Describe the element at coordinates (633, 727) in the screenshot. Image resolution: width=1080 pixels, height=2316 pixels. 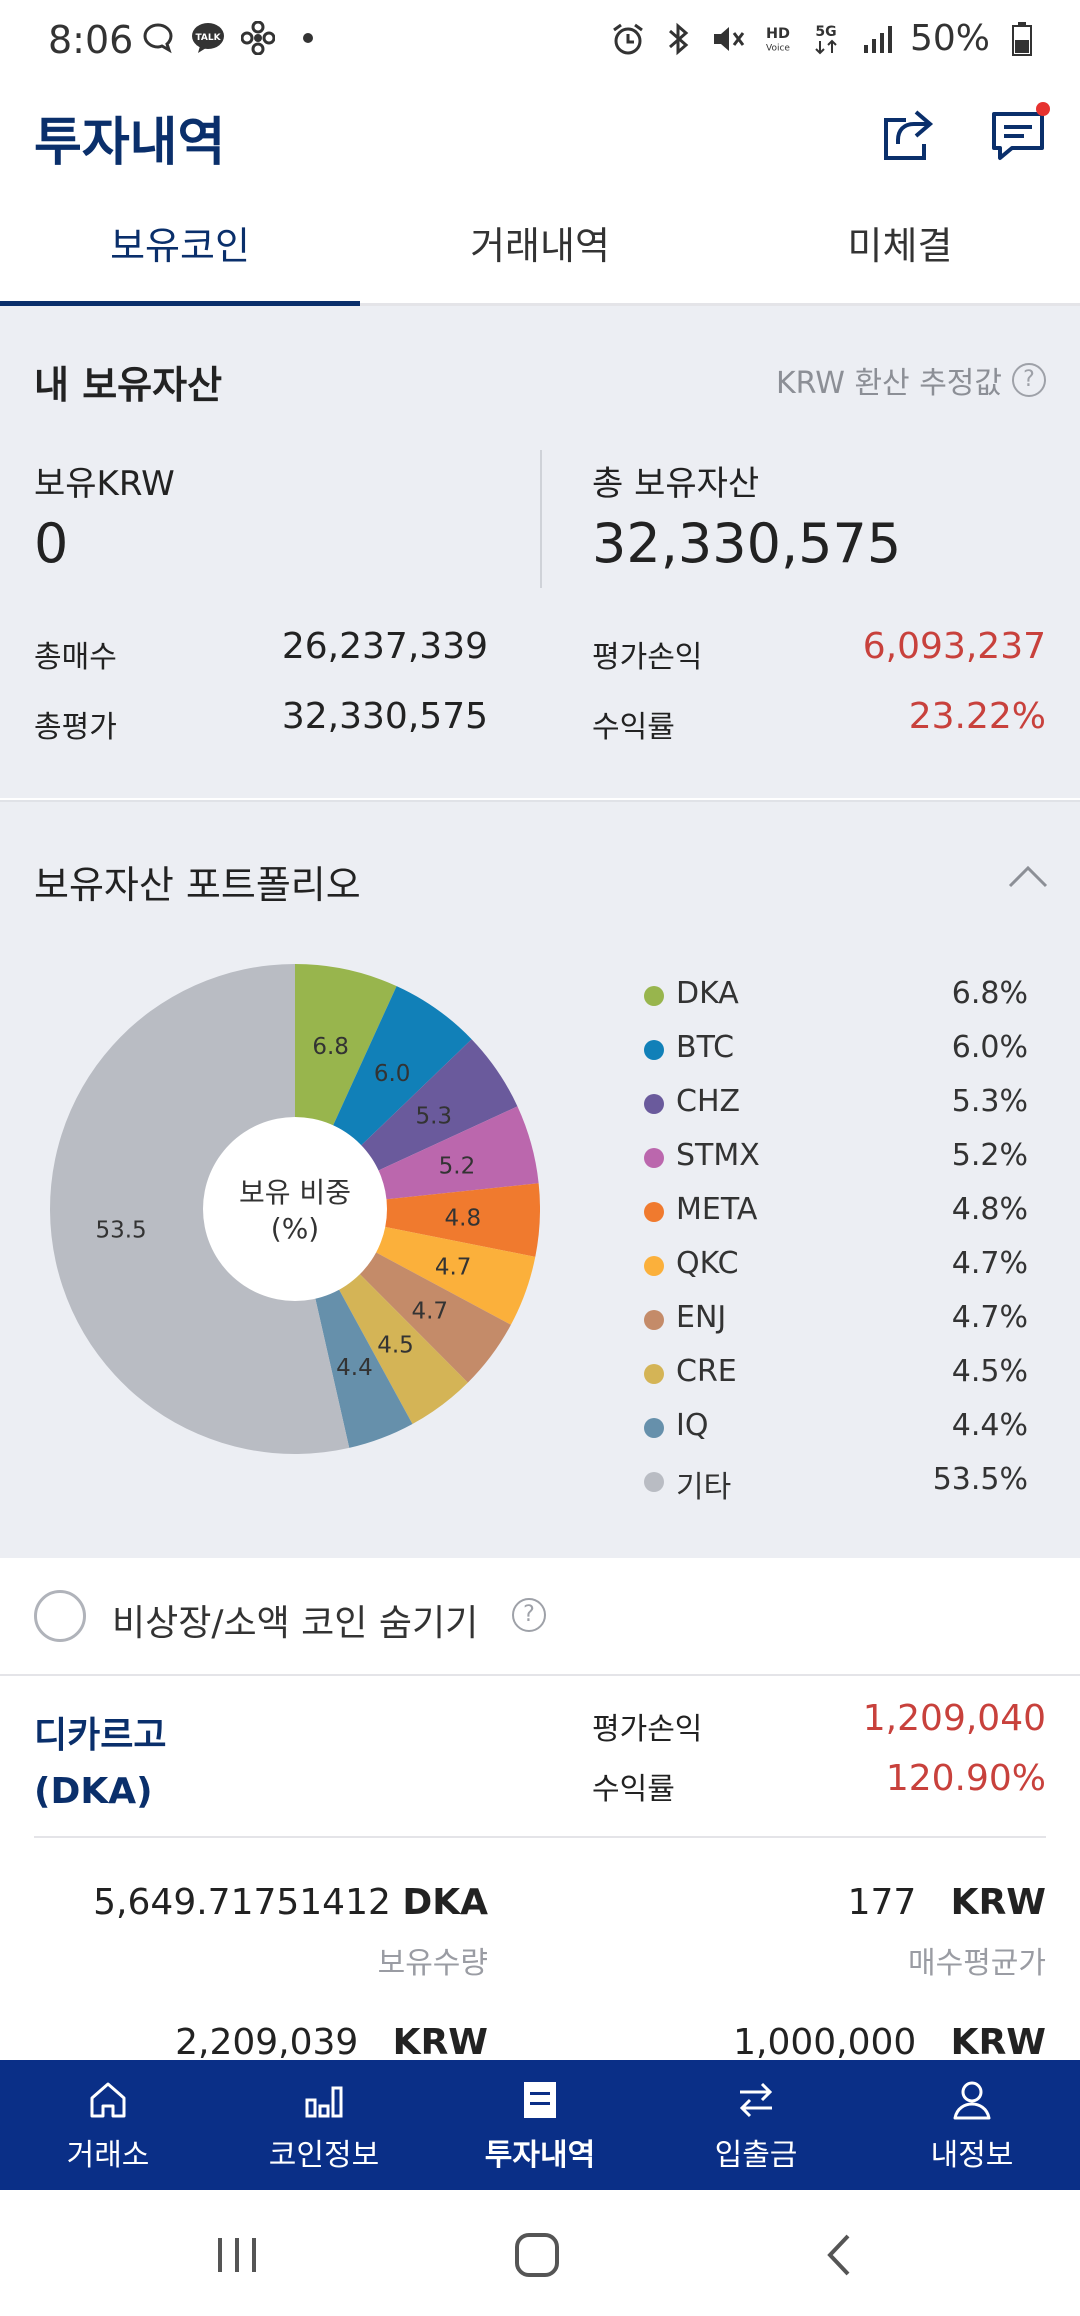
I see `return-label: 수익률` at that location.